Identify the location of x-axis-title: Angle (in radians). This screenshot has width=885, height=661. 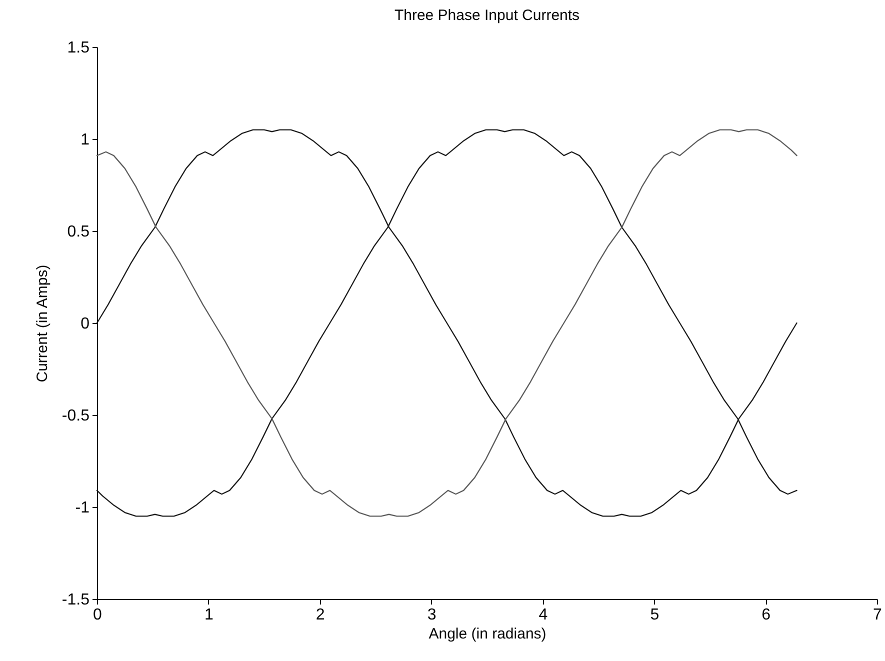
(487, 634).